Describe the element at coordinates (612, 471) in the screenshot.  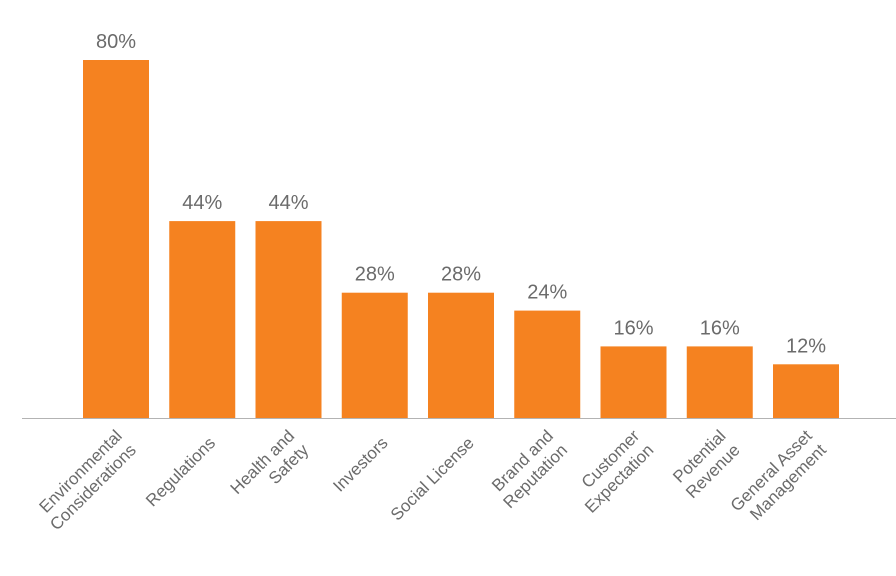
I see `x-tick-label-6: CustomerExpectation` at that location.